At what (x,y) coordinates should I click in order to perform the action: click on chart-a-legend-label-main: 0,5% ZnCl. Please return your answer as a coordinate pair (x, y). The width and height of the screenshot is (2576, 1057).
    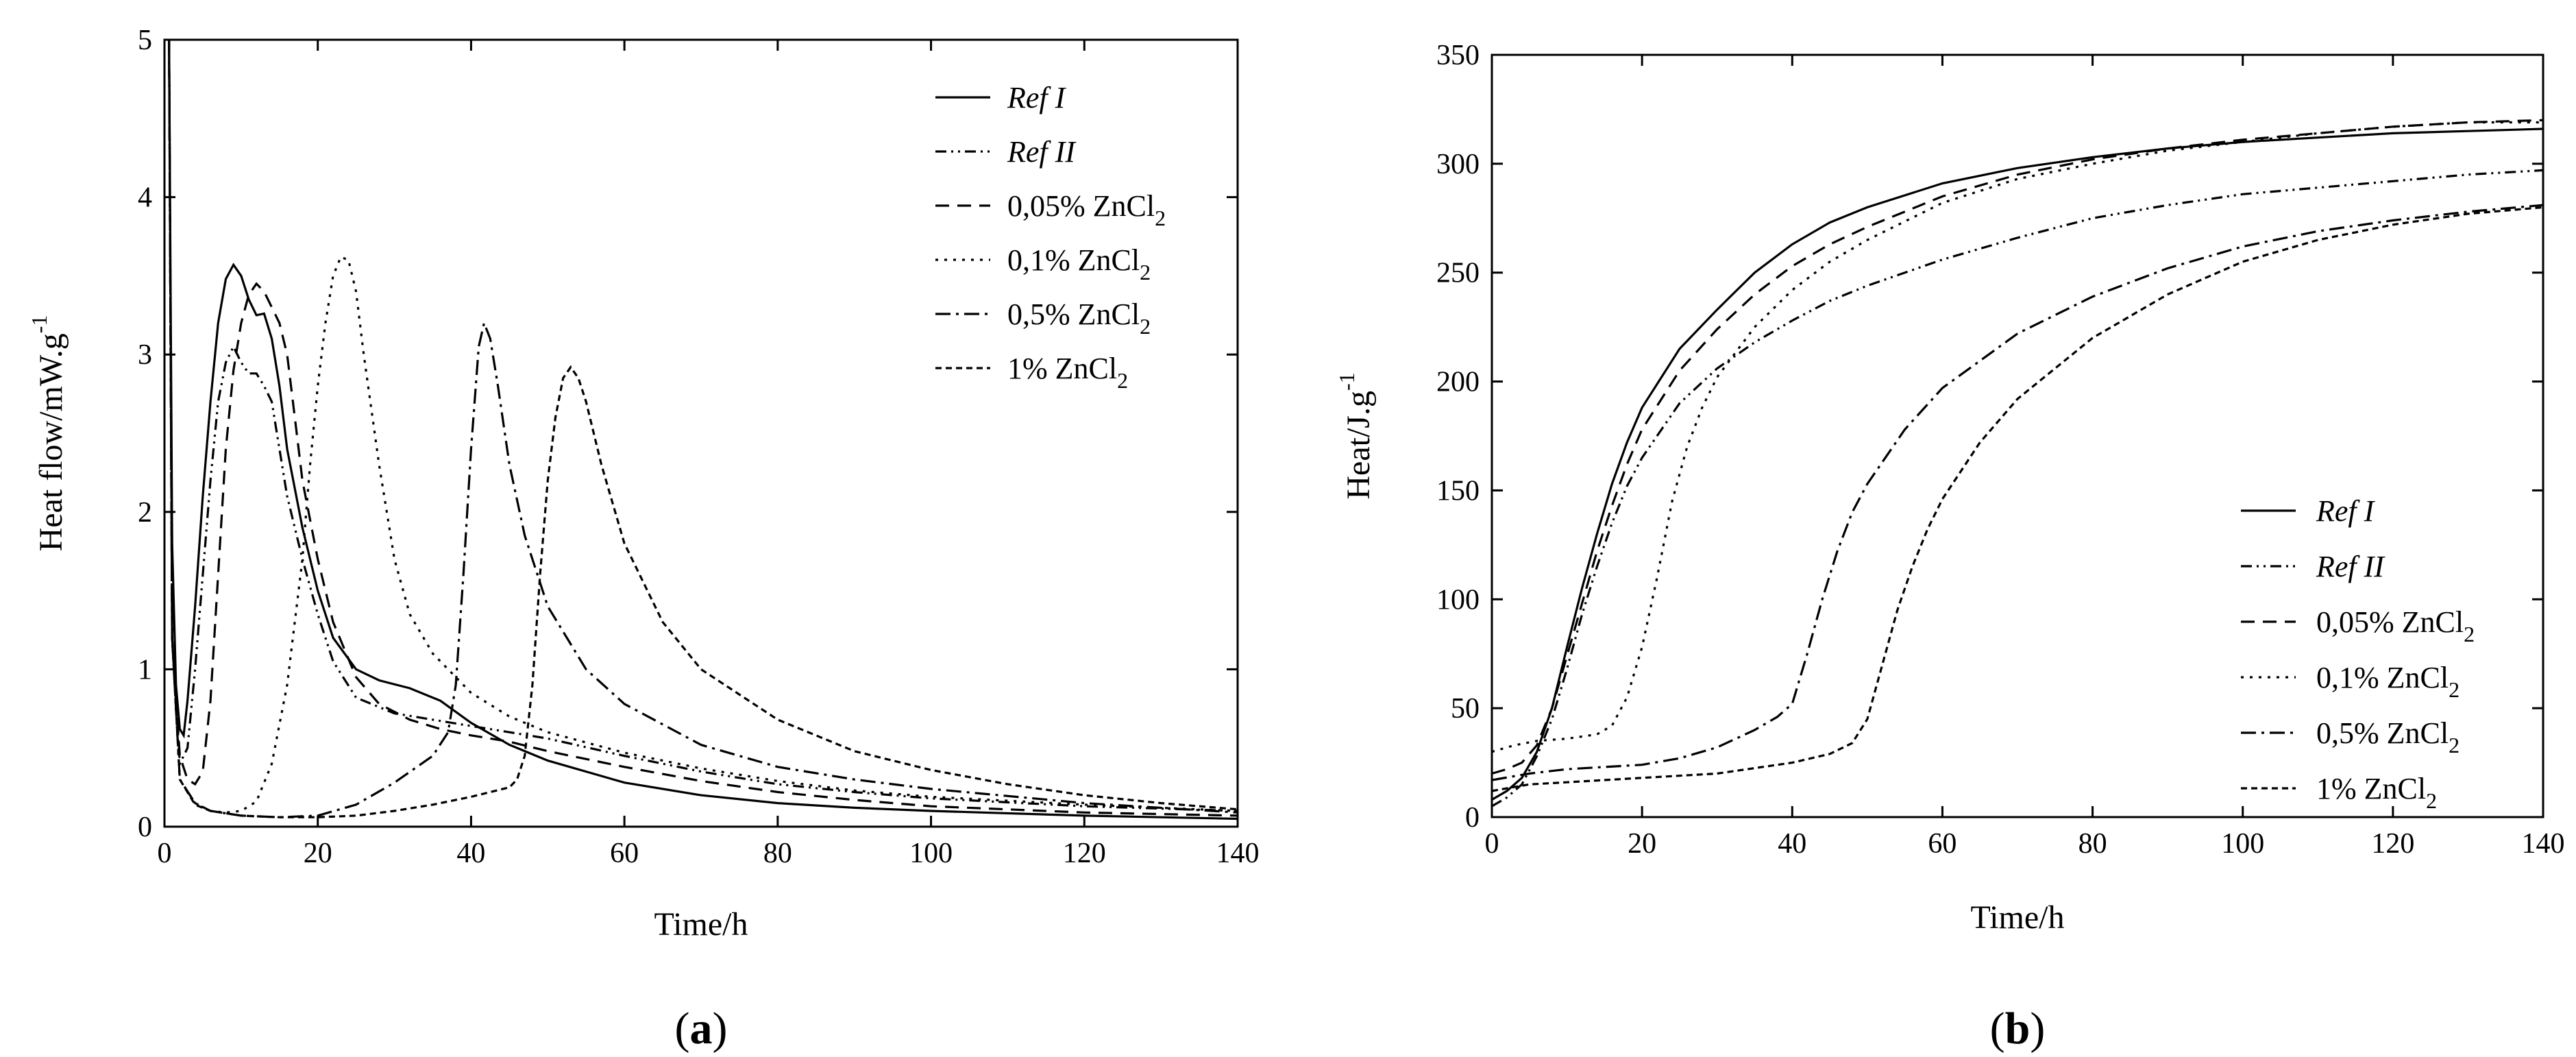
    Looking at the image, I should click on (1074, 314).